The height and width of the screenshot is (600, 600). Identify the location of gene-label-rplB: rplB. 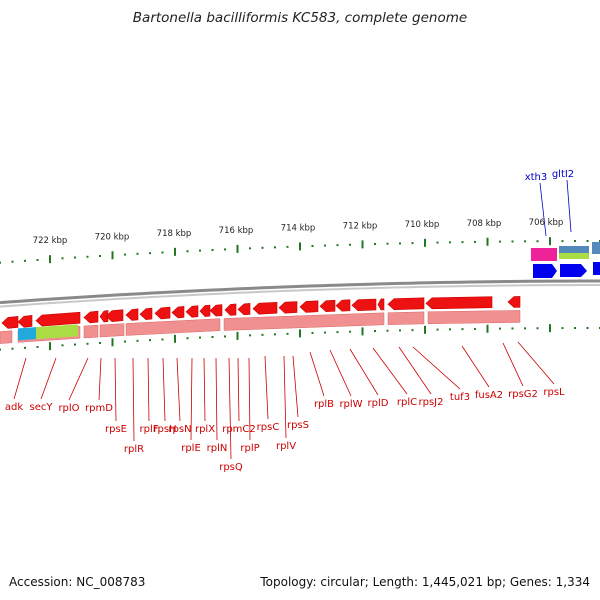
(324, 404).